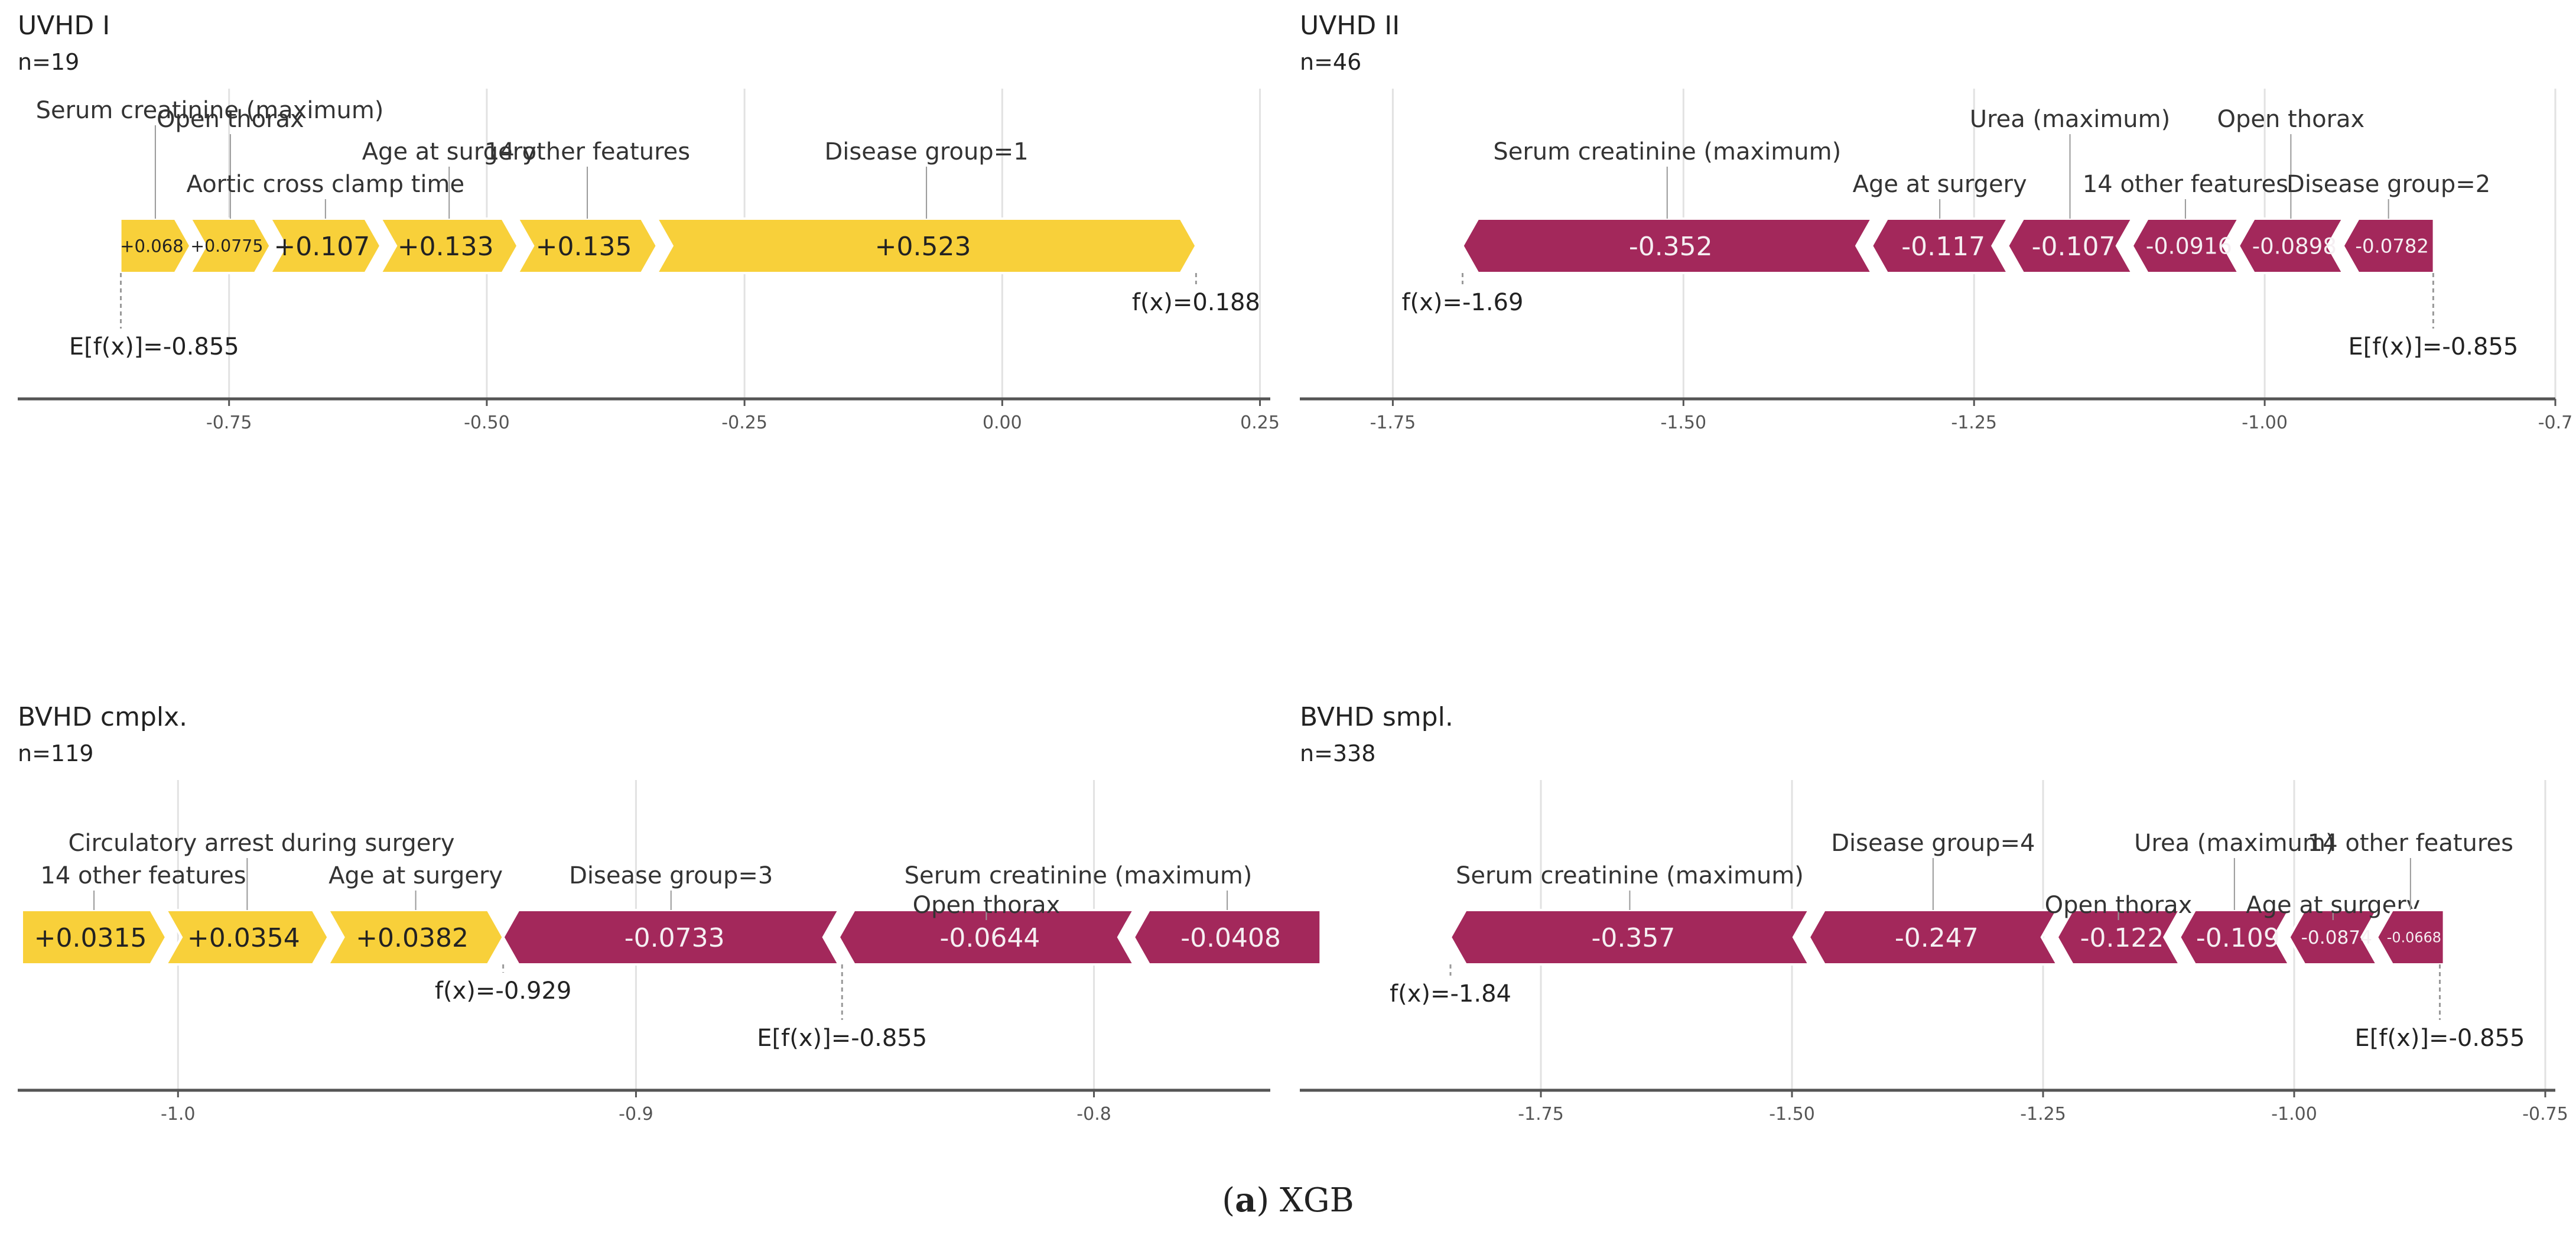 The height and width of the screenshot is (1238, 2576). I want to click on panel-title: UVHD I, so click(64, 26).